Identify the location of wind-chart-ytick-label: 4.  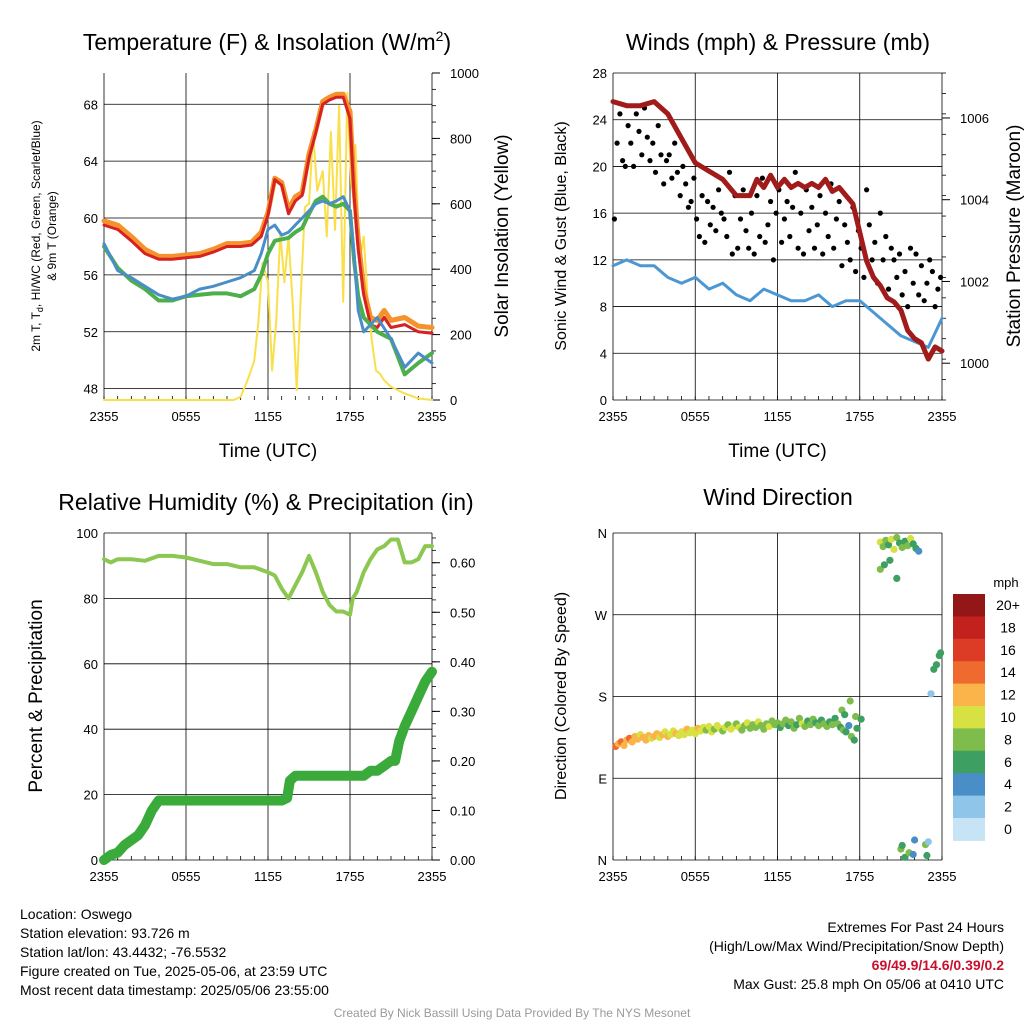
(603, 353).